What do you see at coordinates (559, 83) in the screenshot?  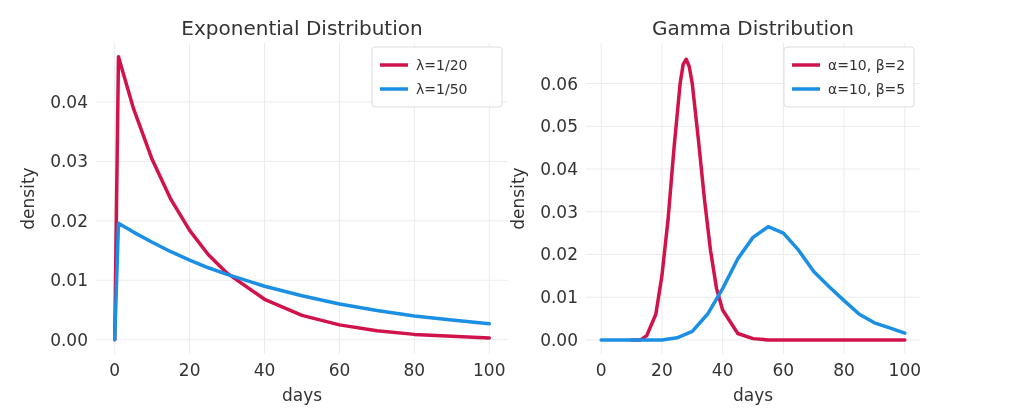 I see `y-tick-label: 0.06` at bounding box center [559, 83].